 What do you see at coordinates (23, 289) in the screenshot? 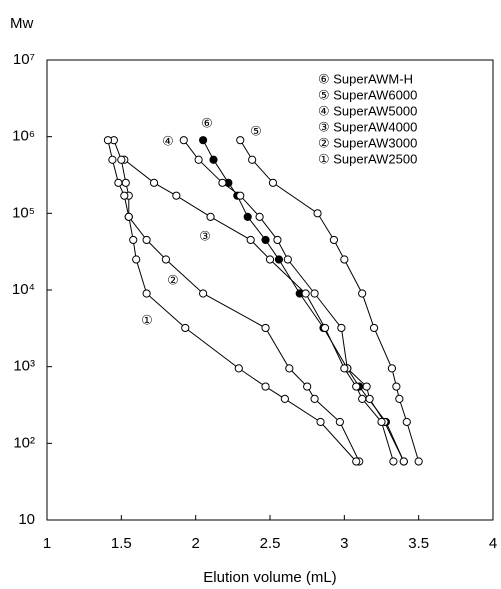
I see `y-tick-label: 10⁴` at bounding box center [23, 289].